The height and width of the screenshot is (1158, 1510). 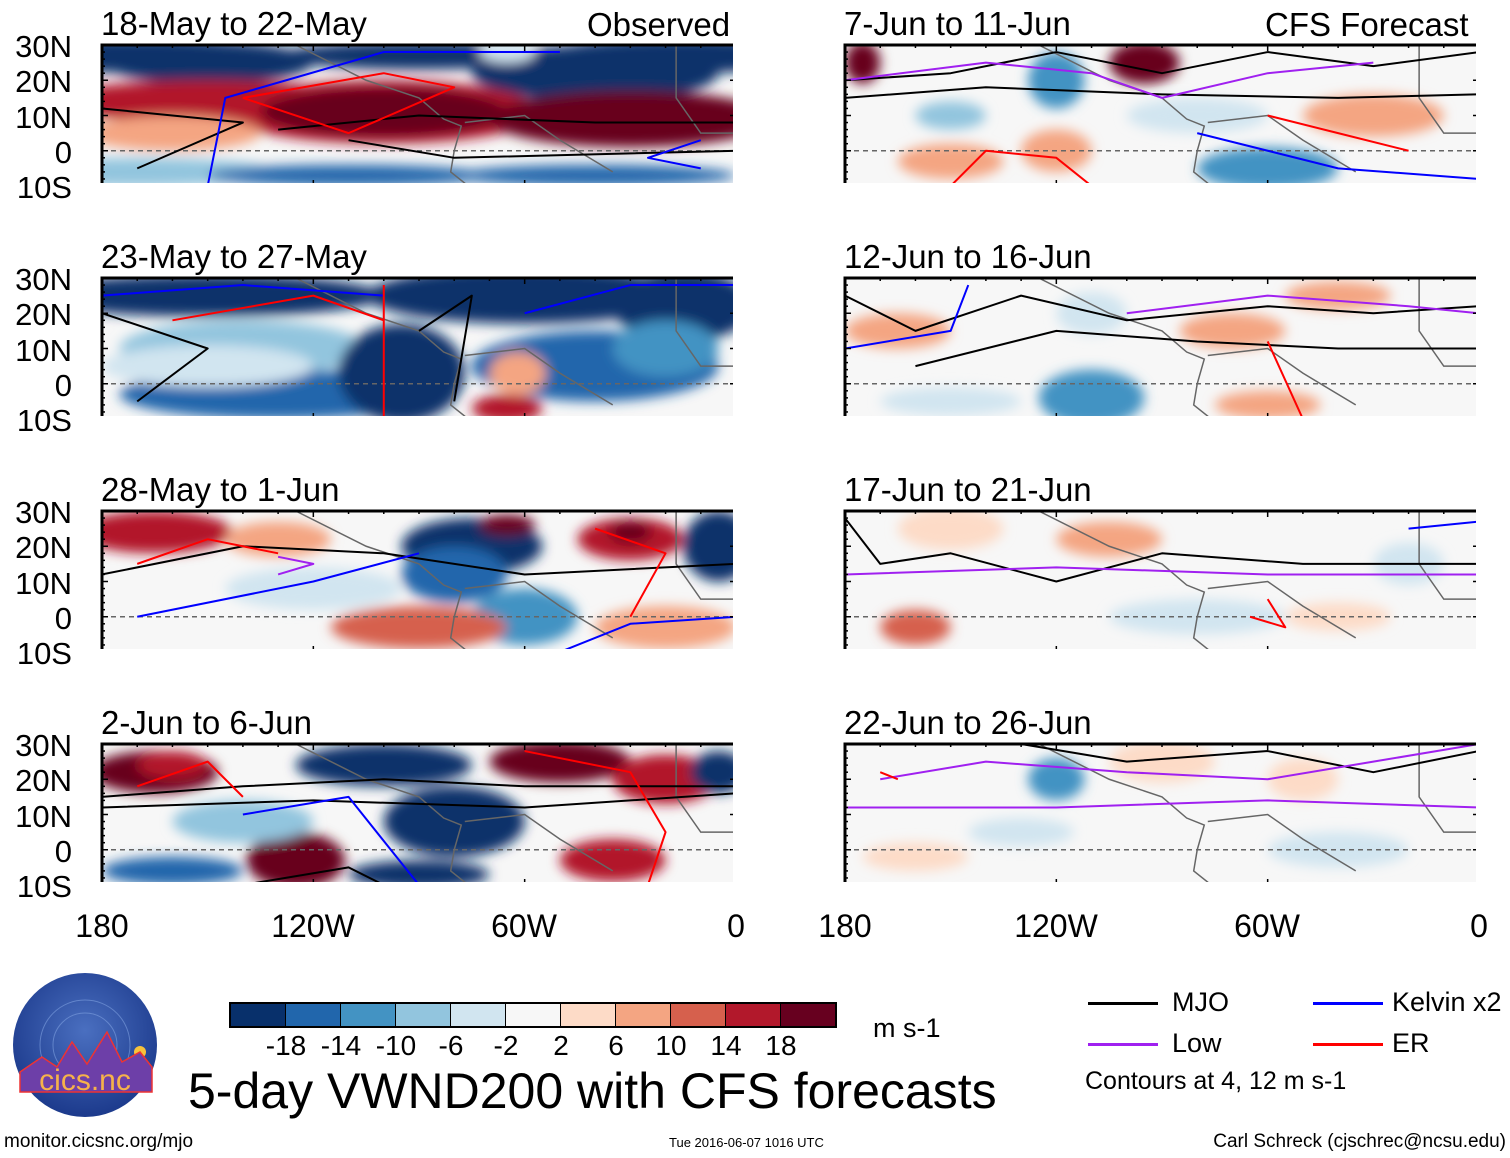 I want to click on lat-label: 10N, so click(x=43, y=350).